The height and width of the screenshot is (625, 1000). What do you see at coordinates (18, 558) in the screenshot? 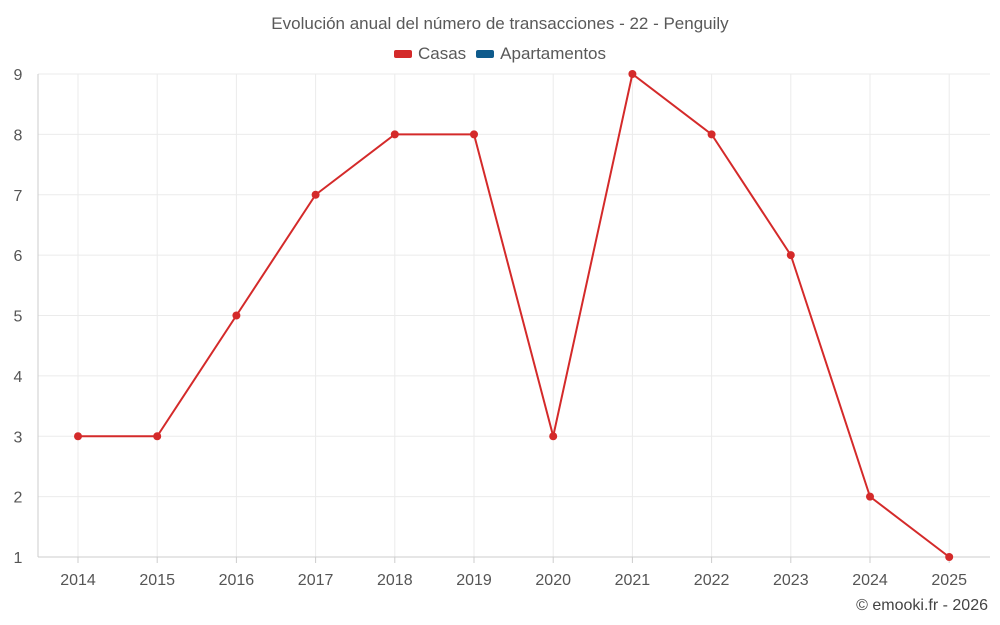
I see `y-tick-label: 1` at bounding box center [18, 558].